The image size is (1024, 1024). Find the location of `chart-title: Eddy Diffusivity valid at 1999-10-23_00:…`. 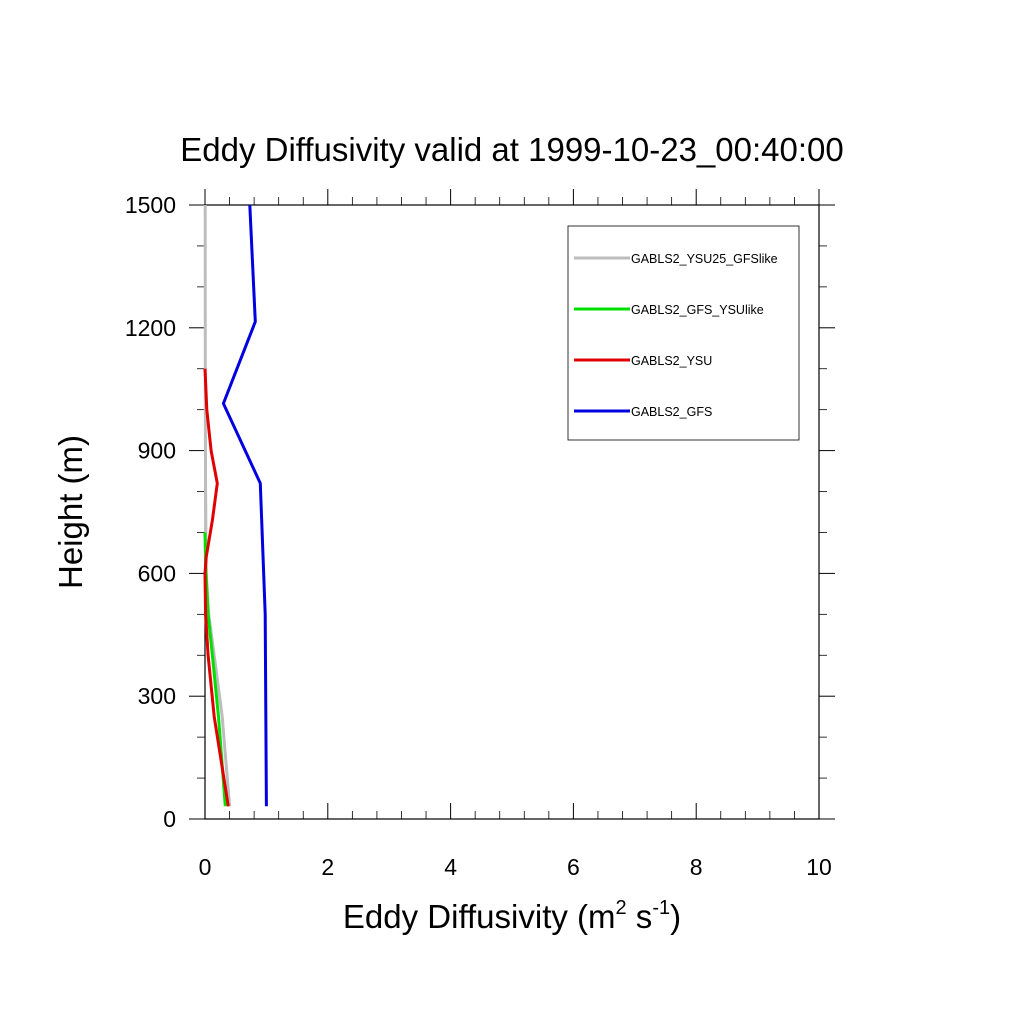

chart-title: Eddy Diffusivity valid at 1999-10-23_00:… is located at coordinates (511, 149).